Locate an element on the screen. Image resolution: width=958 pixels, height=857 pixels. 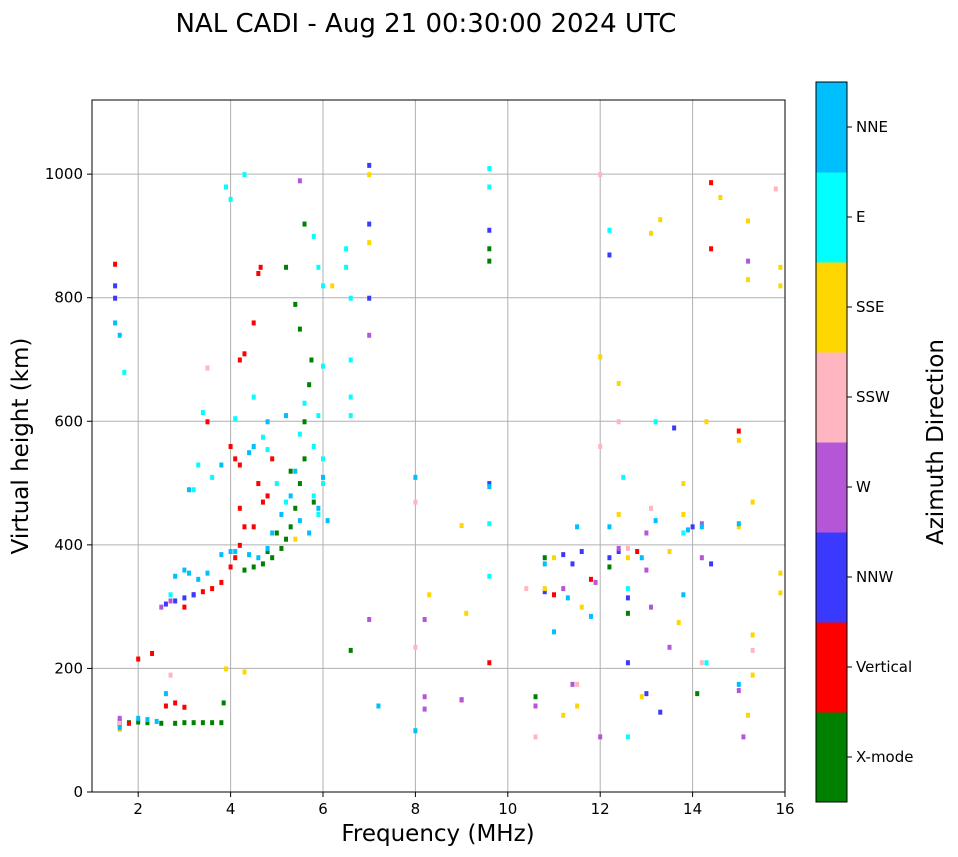
colorbar-tick-label: Vertical is located at coordinates (884, 667).